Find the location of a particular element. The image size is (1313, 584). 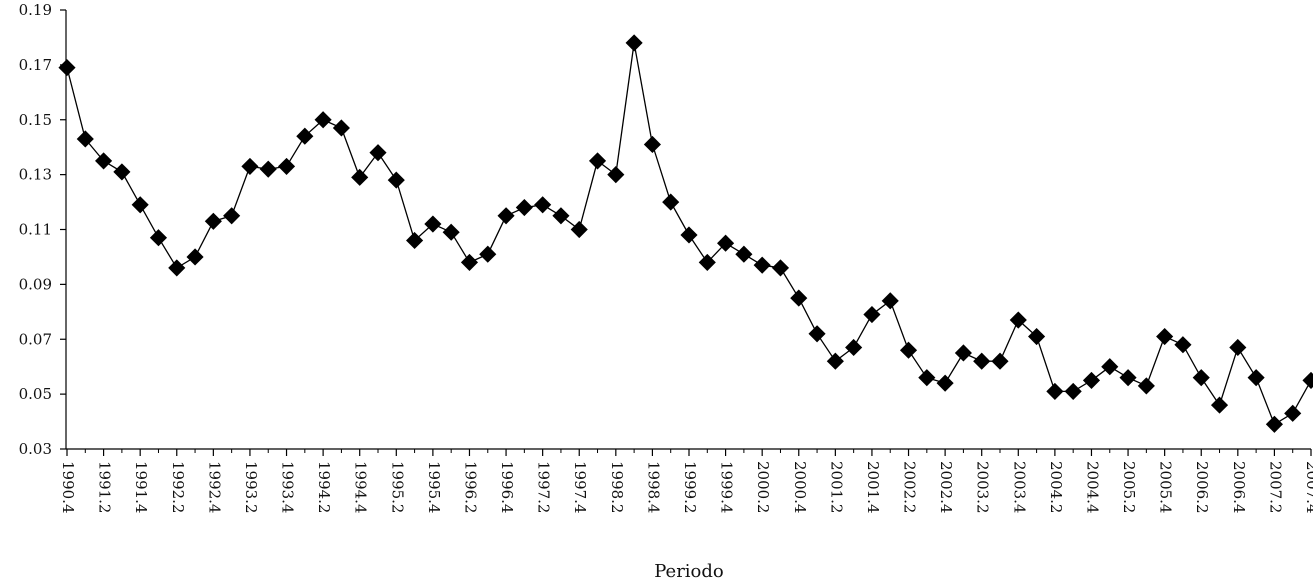

y-tick-label: 0.13 is located at coordinates (35, 175).